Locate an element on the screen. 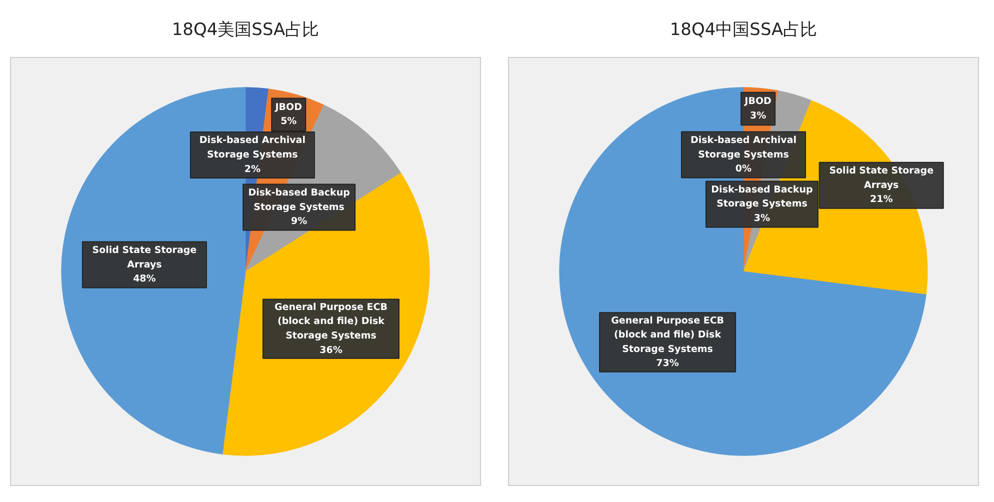 This screenshot has height=502, width=994. text: 0% is located at coordinates (743, 169).